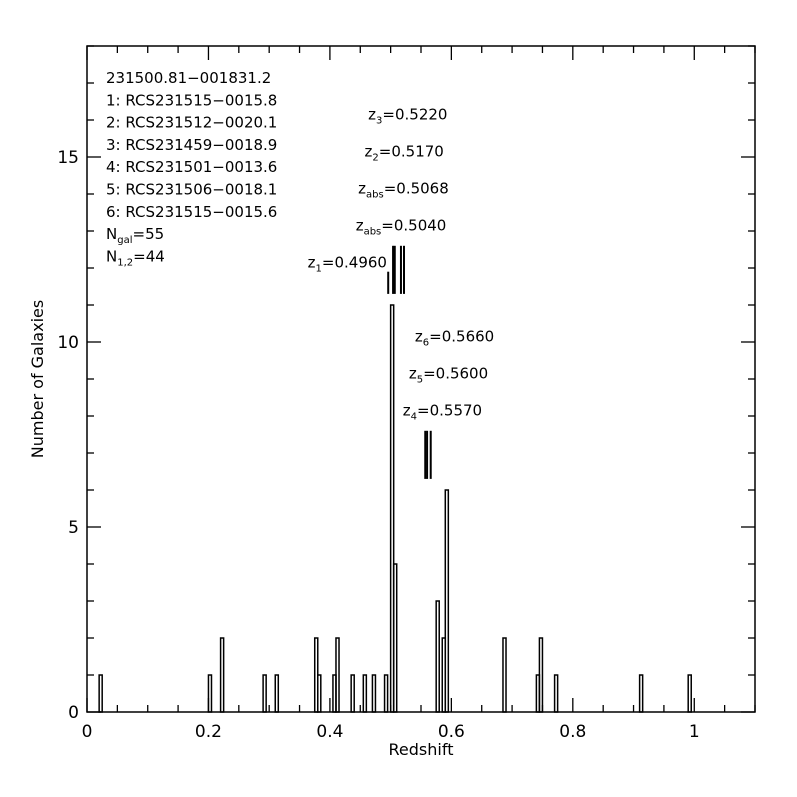 The image size is (797, 797). What do you see at coordinates (414, 416) in the screenshot?
I see `label-subscript: 4` at bounding box center [414, 416].